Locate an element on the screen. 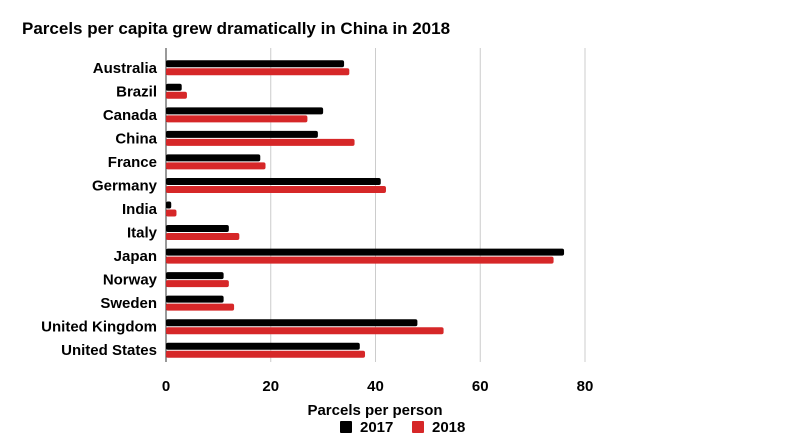 The width and height of the screenshot is (807, 448). bar-2017-brazil is located at coordinates (174, 87).